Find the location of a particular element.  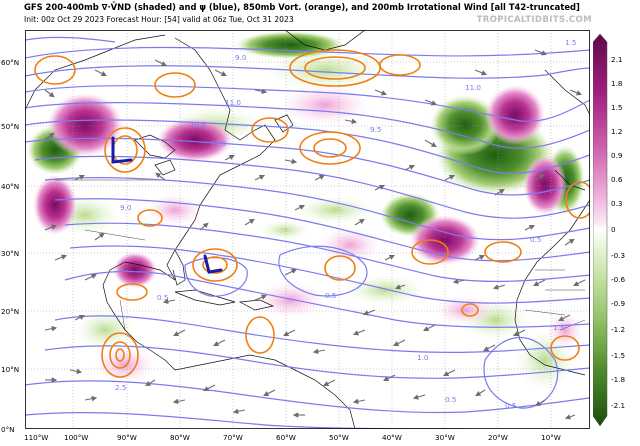

america-borders is located at coordinates (110, 255).